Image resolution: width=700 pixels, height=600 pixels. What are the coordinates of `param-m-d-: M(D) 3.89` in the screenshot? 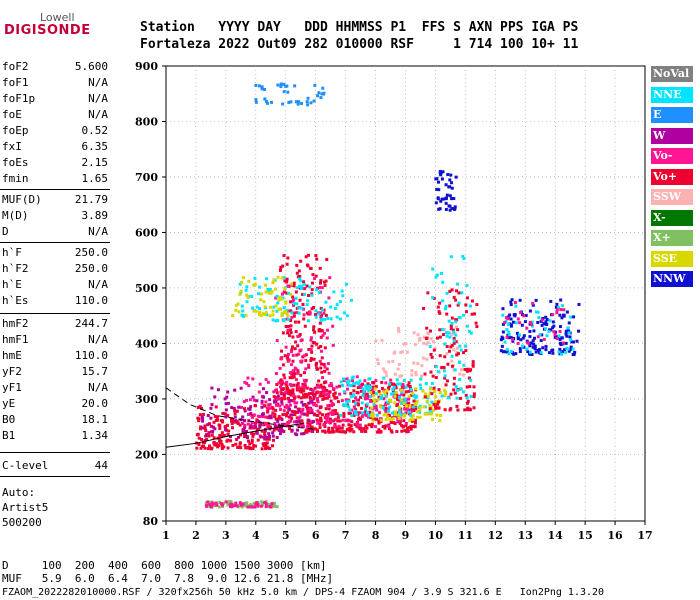 It's located at (55, 217).